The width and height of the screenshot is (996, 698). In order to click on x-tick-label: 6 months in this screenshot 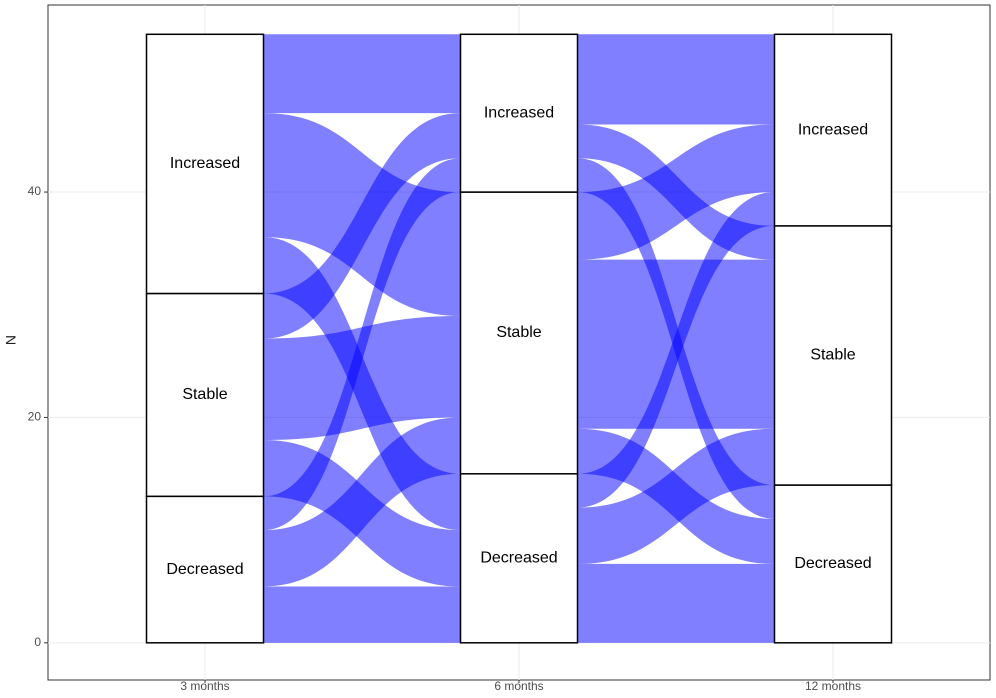, I will do `click(518, 686)`.